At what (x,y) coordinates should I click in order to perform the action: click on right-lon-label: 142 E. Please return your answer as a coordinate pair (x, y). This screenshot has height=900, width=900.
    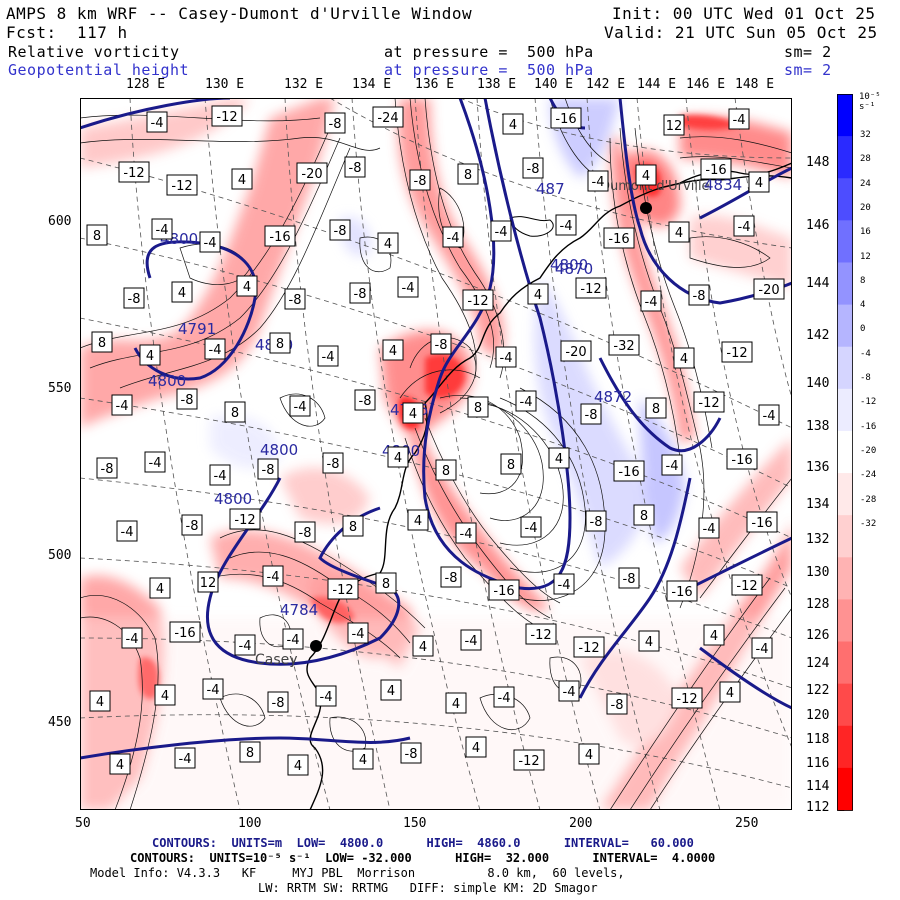
    Looking at the image, I should click on (826, 335).